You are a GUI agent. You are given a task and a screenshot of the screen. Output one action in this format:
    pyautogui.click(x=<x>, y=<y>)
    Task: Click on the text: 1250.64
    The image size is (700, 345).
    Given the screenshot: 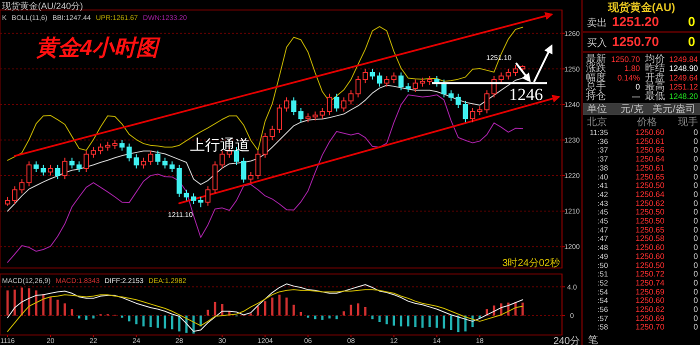 What is the action you would take?
    pyautogui.click(x=651, y=159)
    